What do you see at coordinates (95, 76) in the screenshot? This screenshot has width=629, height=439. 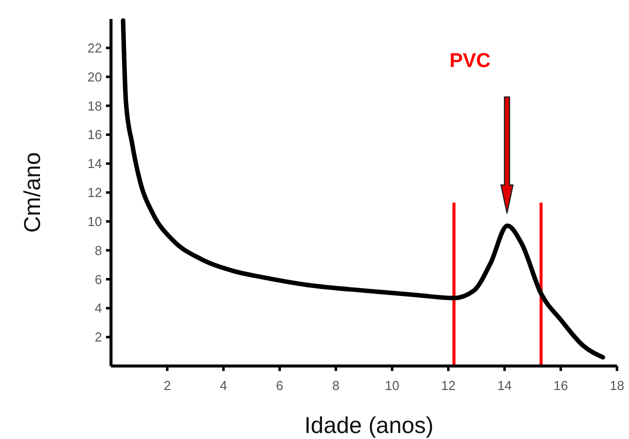 I see `y-tick-label: 20` at bounding box center [95, 76].